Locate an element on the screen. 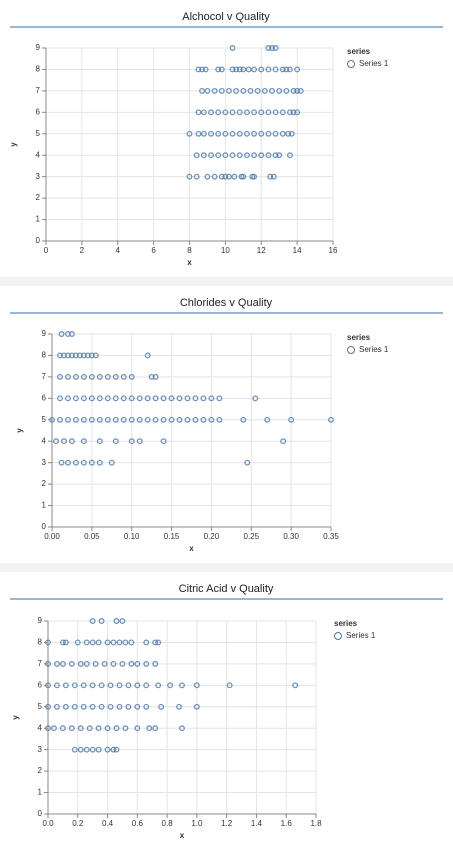 The width and height of the screenshot is (453, 849). x-tick-label: 0.0 is located at coordinates (48, 823).